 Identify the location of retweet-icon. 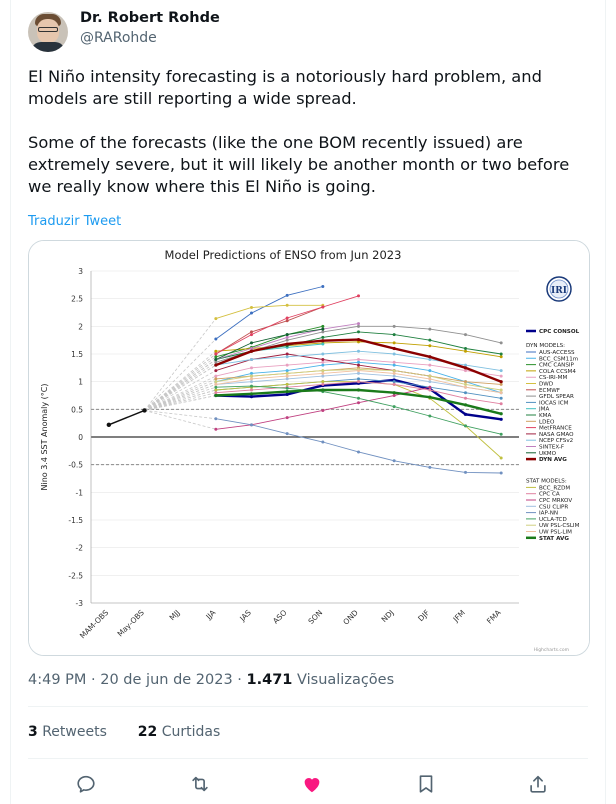
(200, 784).